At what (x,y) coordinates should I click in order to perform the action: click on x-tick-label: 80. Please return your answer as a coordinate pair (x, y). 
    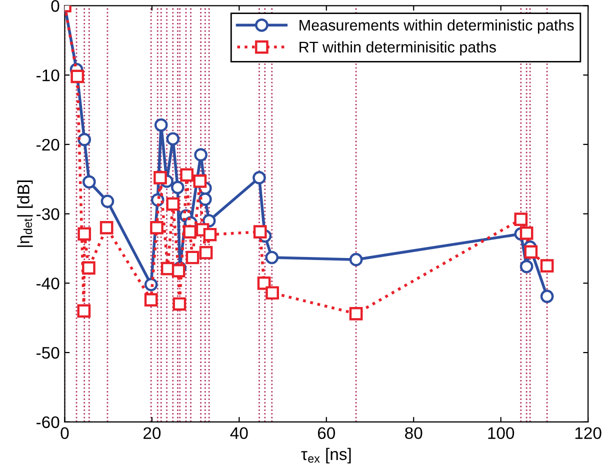
    Looking at the image, I should click on (413, 433).